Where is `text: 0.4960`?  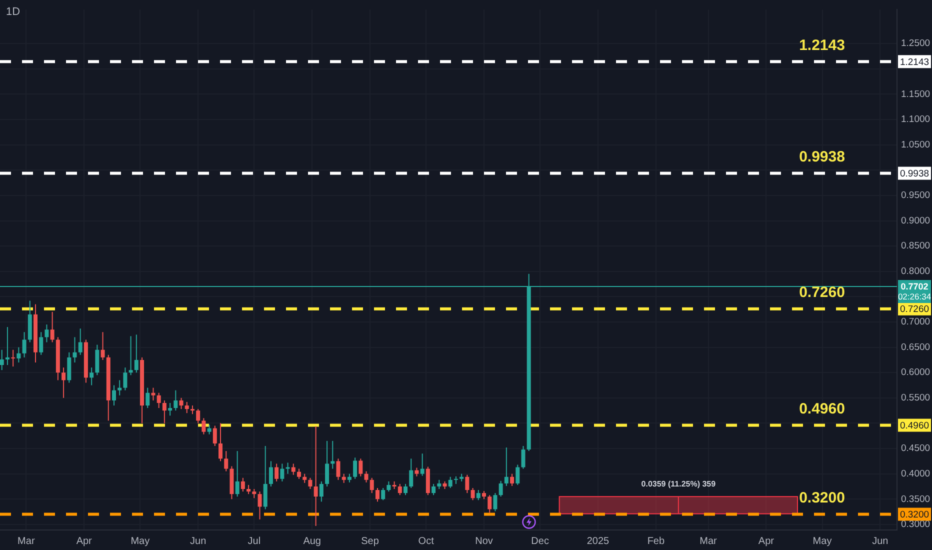
text: 0.4960 is located at coordinates (822, 409).